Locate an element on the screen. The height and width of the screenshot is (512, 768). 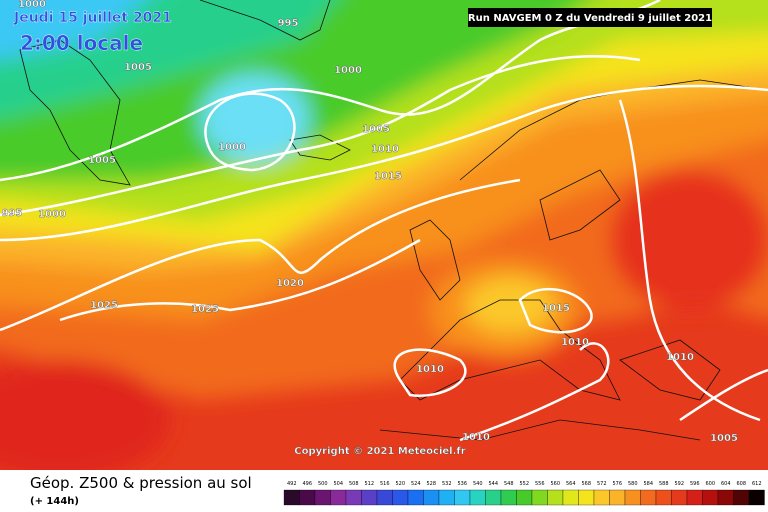
colorbar-tick-label: 560 is located at coordinates (555, 484).